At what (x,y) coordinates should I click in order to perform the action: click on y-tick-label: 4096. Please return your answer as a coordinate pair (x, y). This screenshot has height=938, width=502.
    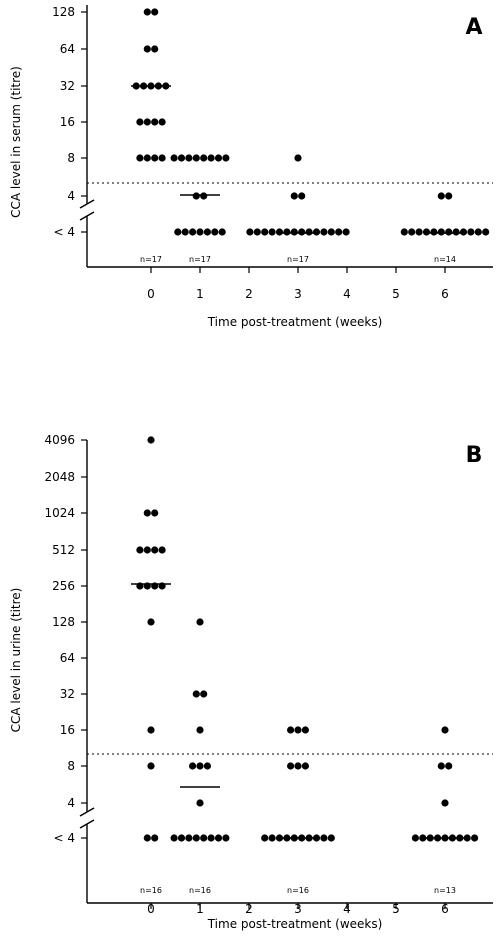
    Looking at the image, I should click on (59, 440).